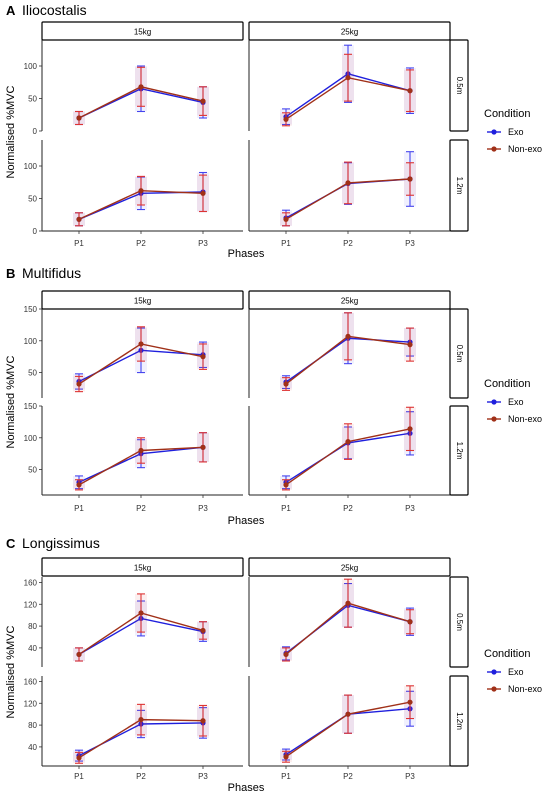 This screenshot has width=550, height=797. I want to click on y-tick-label: 120, so click(31, 604).